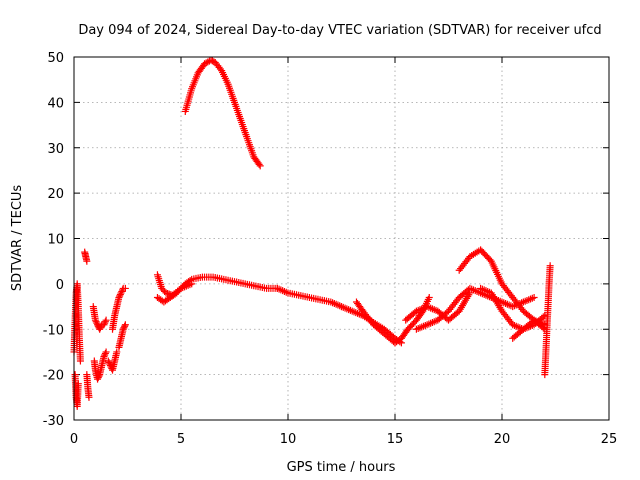 The width and height of the screenshot is (640, 480). I want to click on x-tick-label: 0, so click(74, 439).